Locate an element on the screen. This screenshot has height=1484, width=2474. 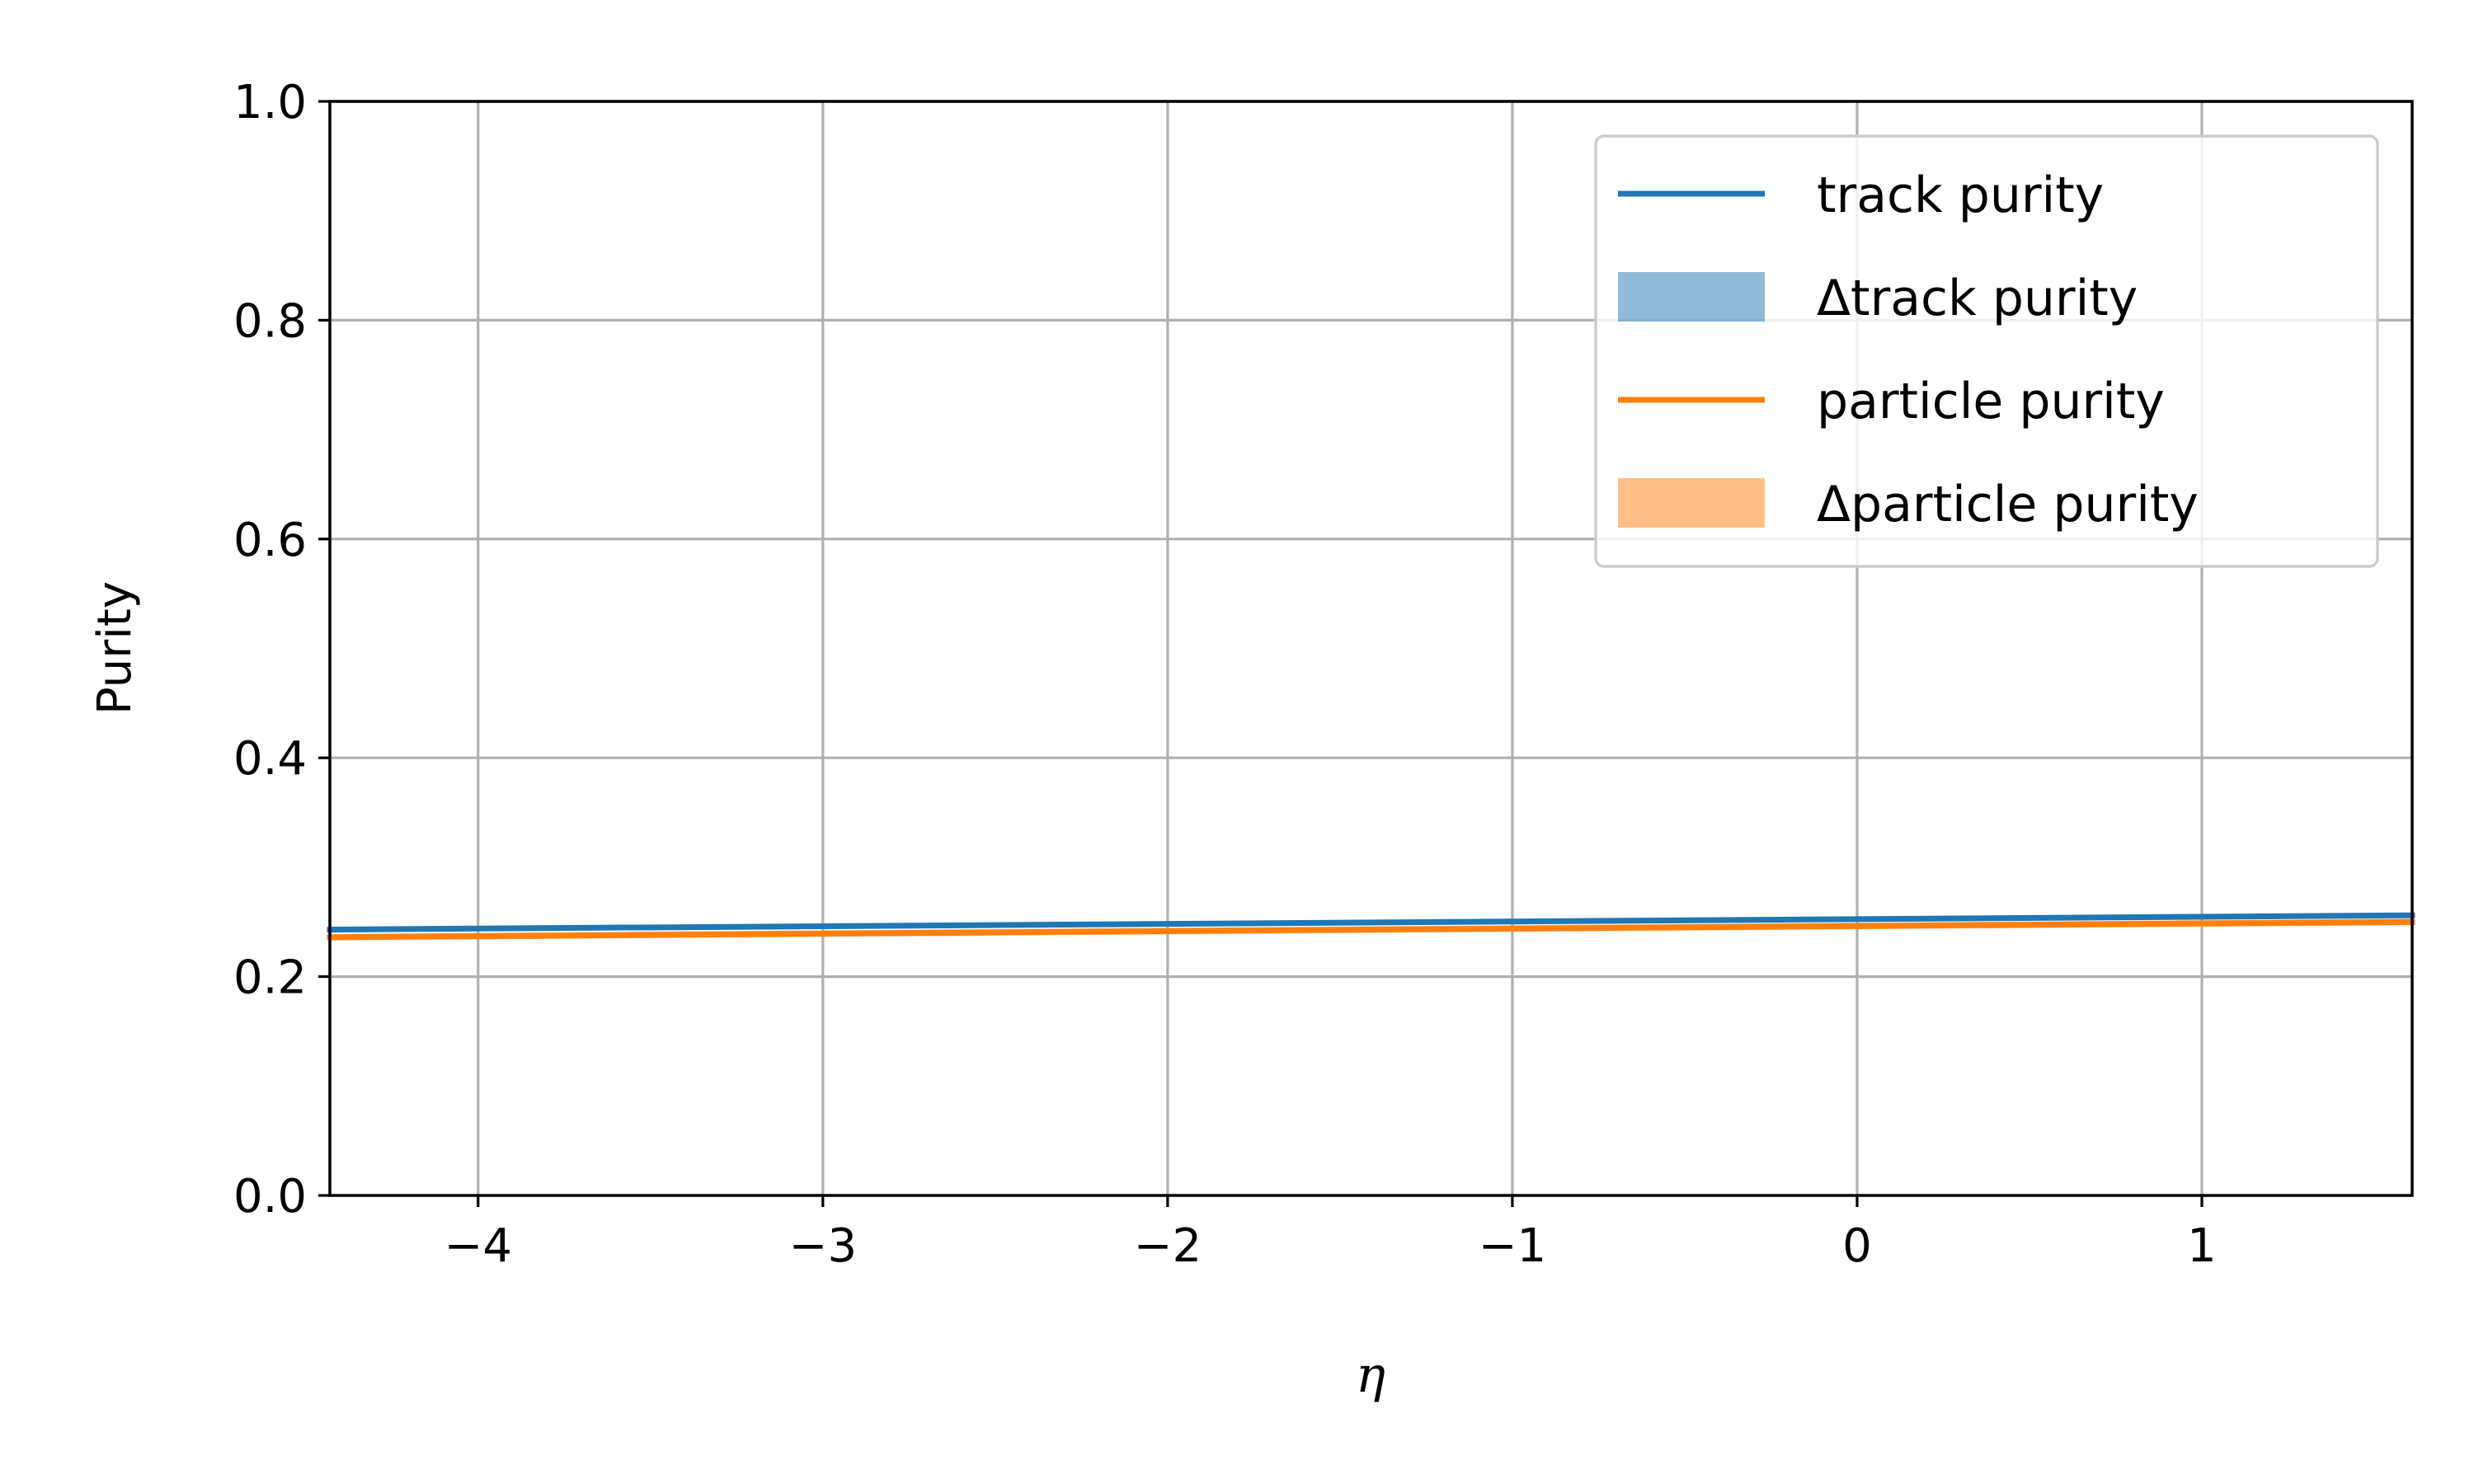
x-tick-label: −1 is located at coordinates (1513, 1246).